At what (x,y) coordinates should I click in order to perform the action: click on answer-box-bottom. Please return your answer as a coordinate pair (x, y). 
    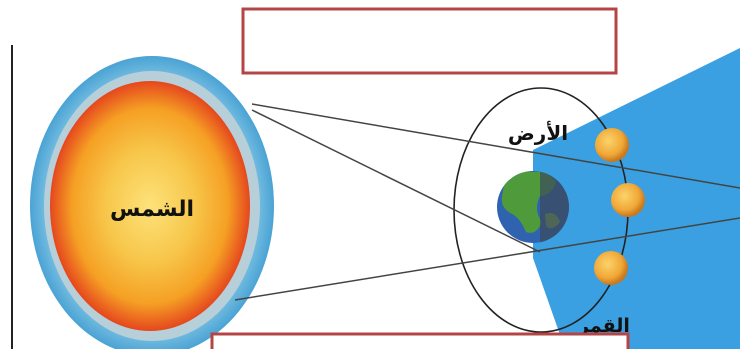
    Looking at the image, I should click on (420, 340).